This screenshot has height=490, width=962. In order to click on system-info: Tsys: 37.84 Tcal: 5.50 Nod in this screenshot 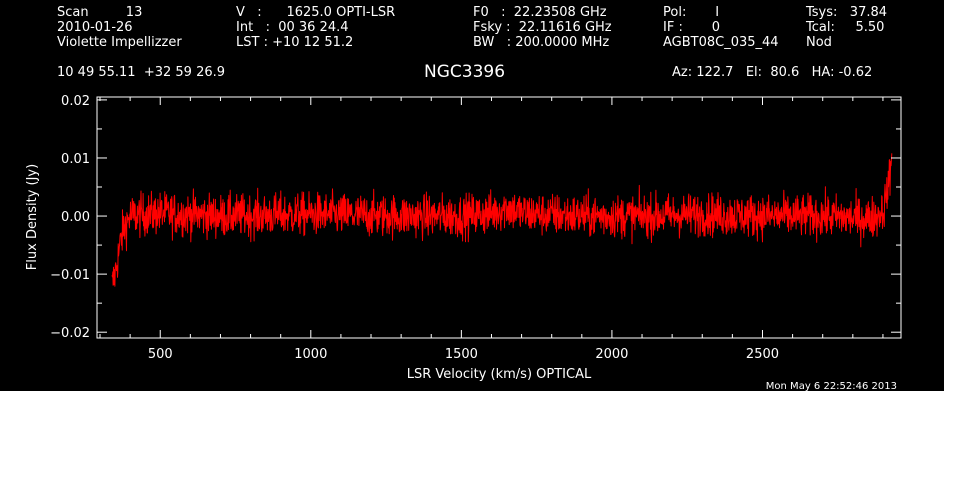, I will do `click(846, 27)`.